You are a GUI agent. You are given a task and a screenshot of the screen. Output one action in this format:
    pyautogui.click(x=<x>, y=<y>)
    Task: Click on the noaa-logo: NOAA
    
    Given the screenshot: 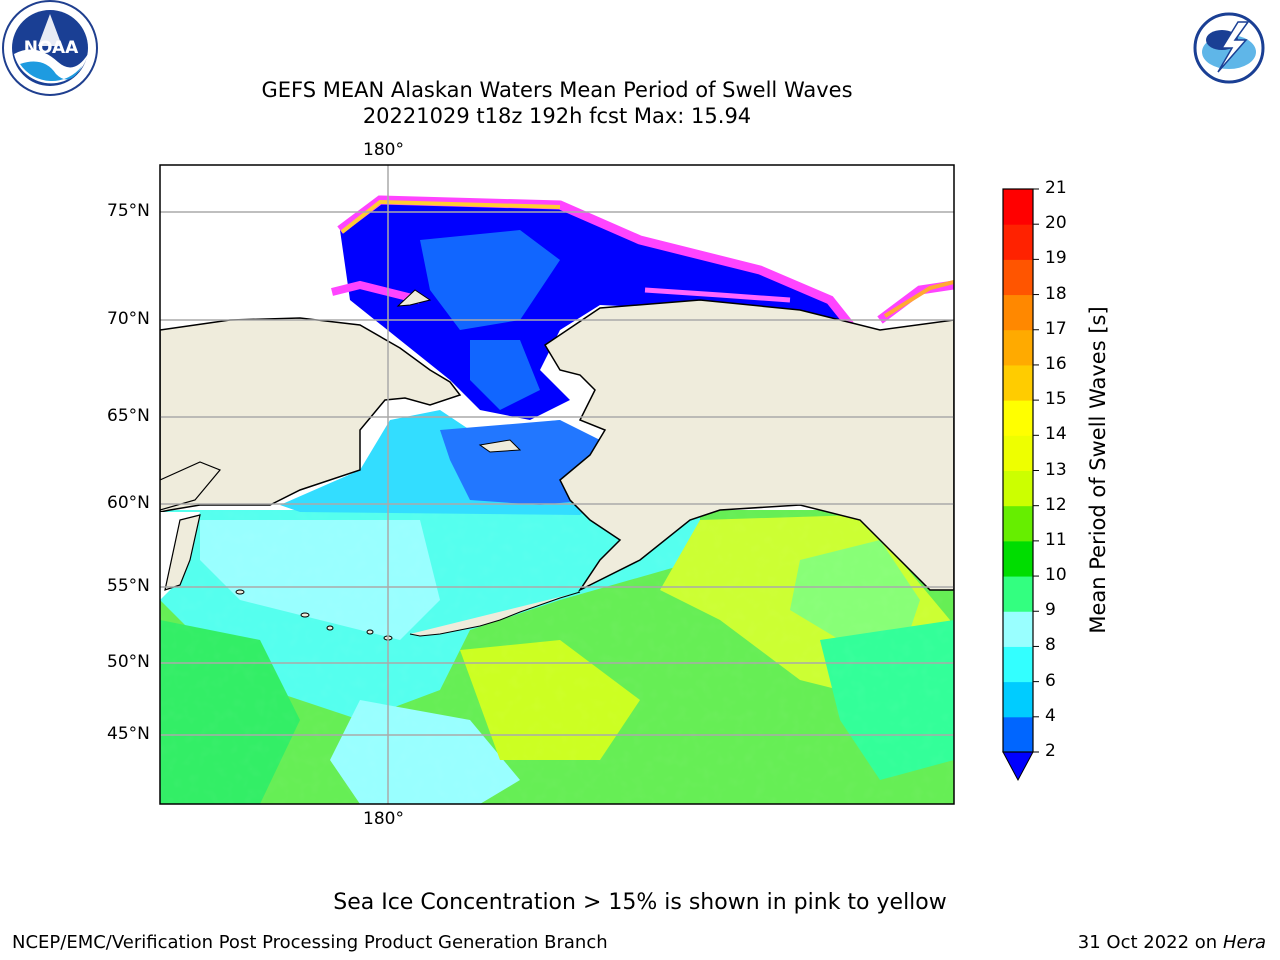 What is the action you would take?
    pyautogui.click(x=51, y=49)
    